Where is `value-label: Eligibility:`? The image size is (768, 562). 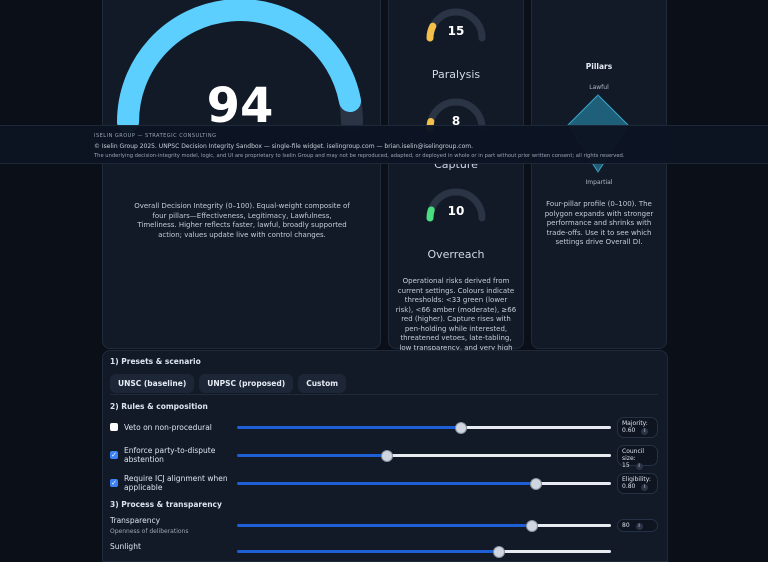 value-label: Eligibility: is located at coordinates (636, 479).